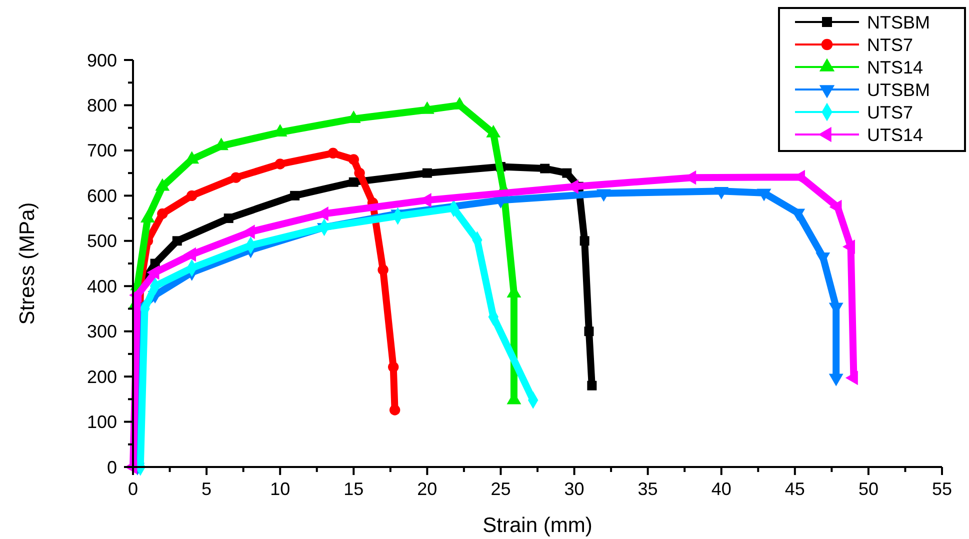 This screenshot has width=969, height=539. What do you see at coordinates (101, 332) in the screenshot?
I see `y-tick-label: 300` at bounding box center [101, 332].